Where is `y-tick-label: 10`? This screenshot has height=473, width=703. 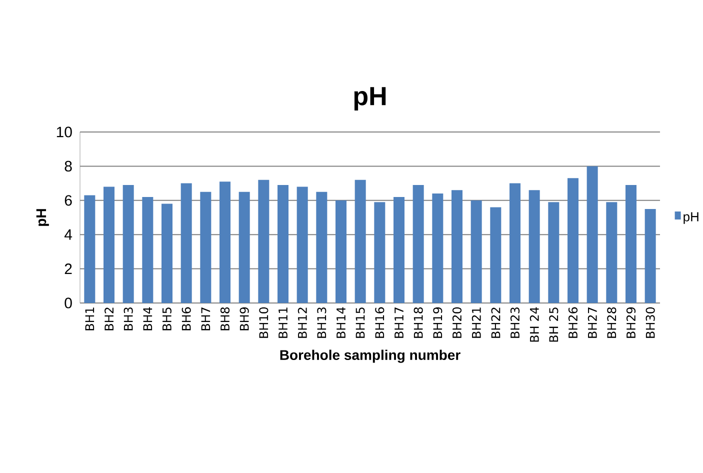
y-tick-label: 10 is located at coordinates (64, 132).